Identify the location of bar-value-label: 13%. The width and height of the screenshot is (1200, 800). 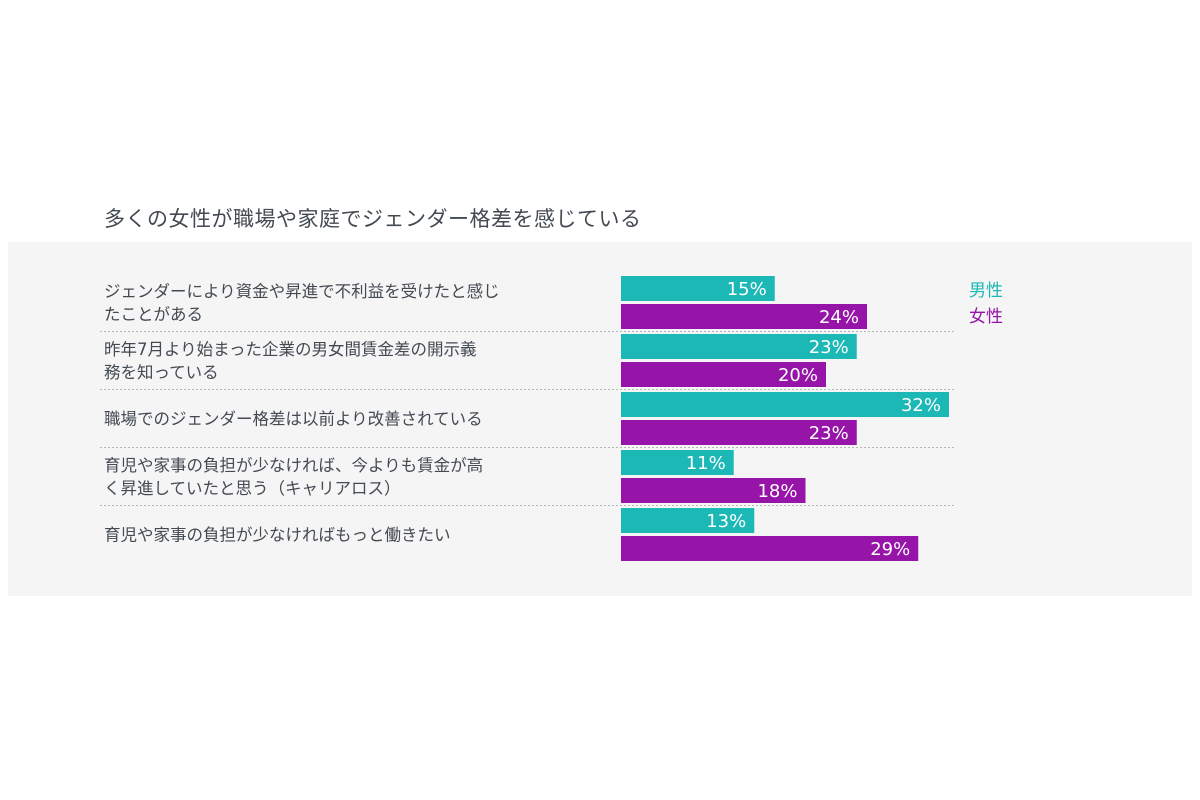
(726, 521).